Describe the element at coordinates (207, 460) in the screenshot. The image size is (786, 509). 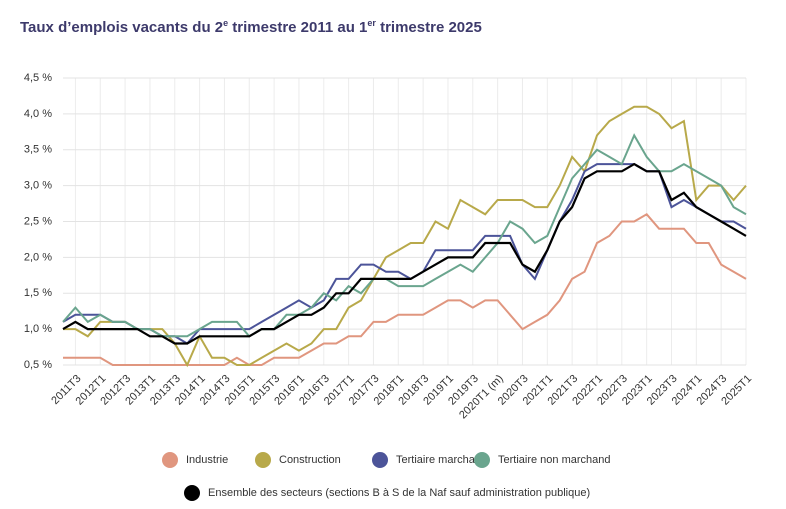
I see `legend-label: Industrie` at that location.